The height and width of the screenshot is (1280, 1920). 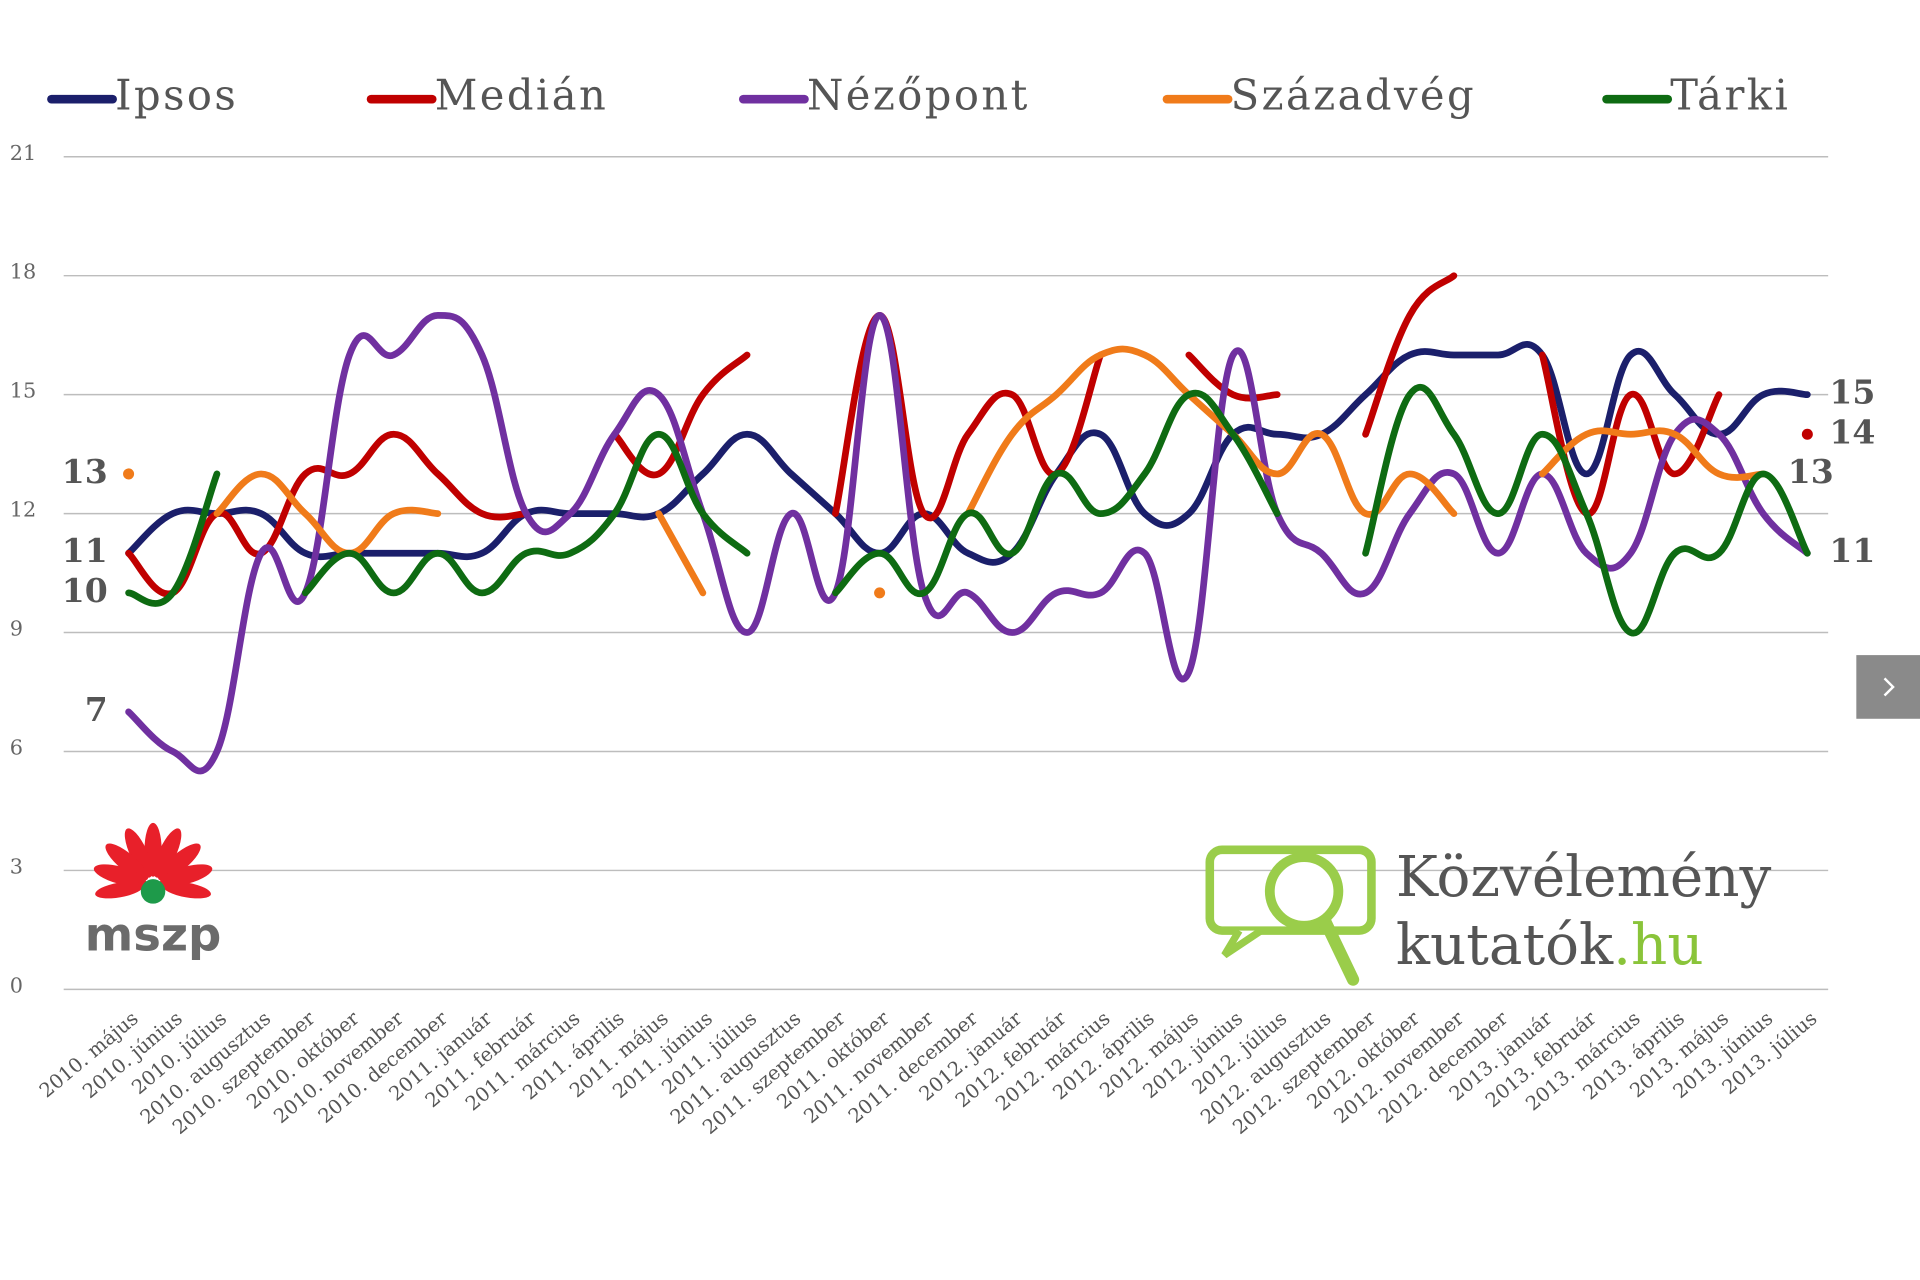 What do you see at coordinates (23, 272) in the screenshot?
I see `y-tick-label: 18` at bounding box center [23, 272].